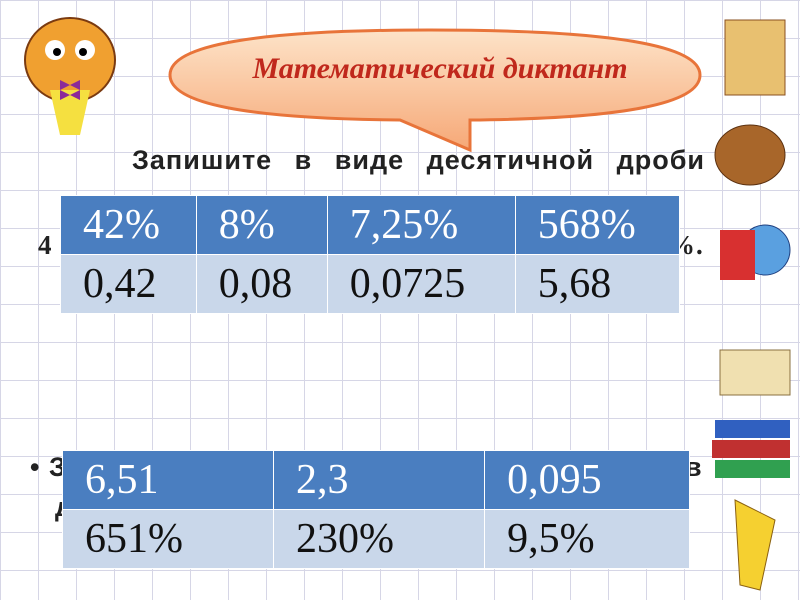 This screenshot has height=600, width=800. What do you see at coordinates (168, 539) in the screenshot?
I see `cell: 651%` at bounding box center [168, 539].